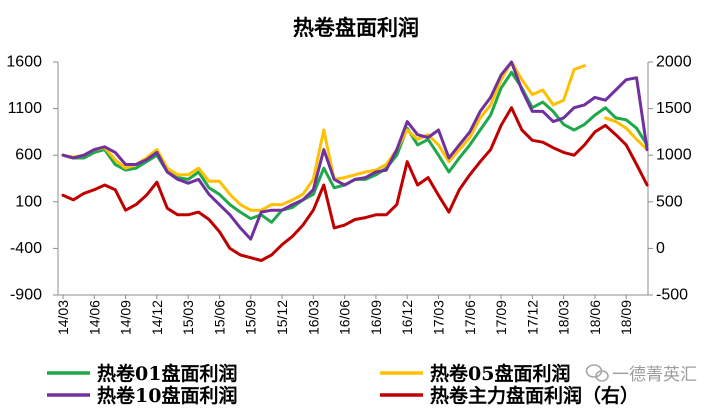 The width and height of the screenshot is (712, 409). What do you see at coordinates (282, 317) in the screenshot?
I see `x-tick-label: 15/12` at bounding box center [282, 317].